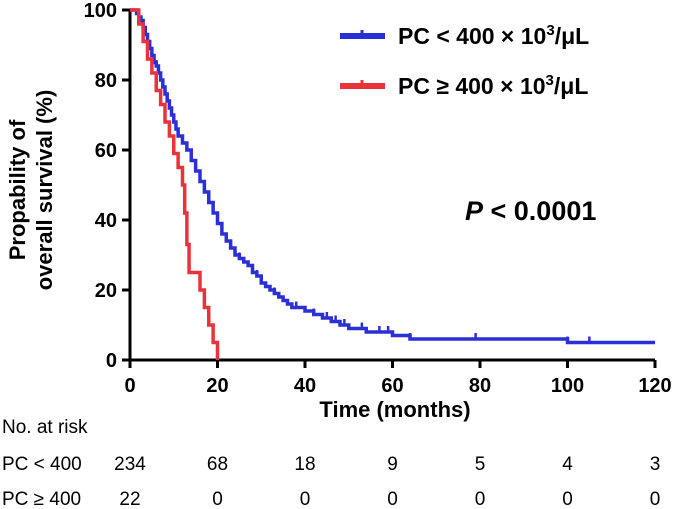  I want to click on risk-value: 5, so click(480, 464).